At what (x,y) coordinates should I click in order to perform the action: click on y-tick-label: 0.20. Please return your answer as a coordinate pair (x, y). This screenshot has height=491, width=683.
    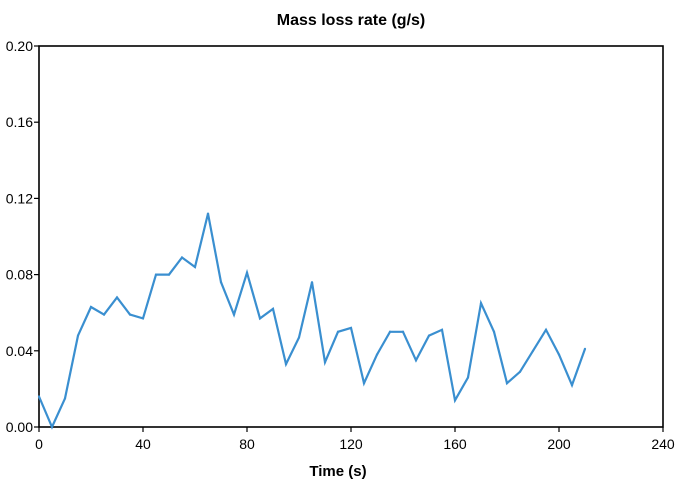
    Looking at the image, I should click on (19, 46).